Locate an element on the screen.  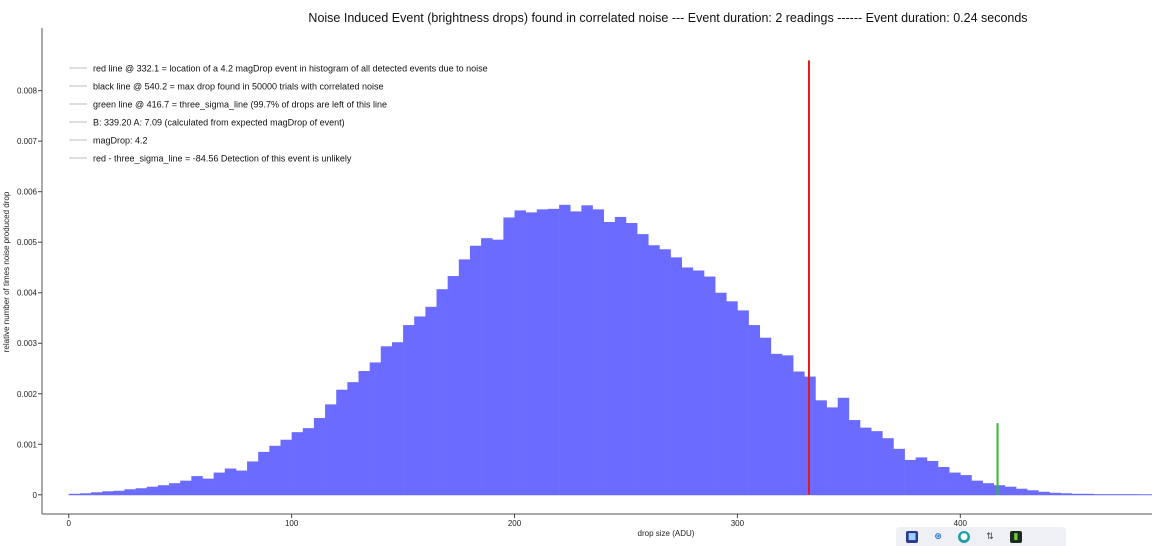
x-tick-label: 0 is located at coordinates (69, 523).